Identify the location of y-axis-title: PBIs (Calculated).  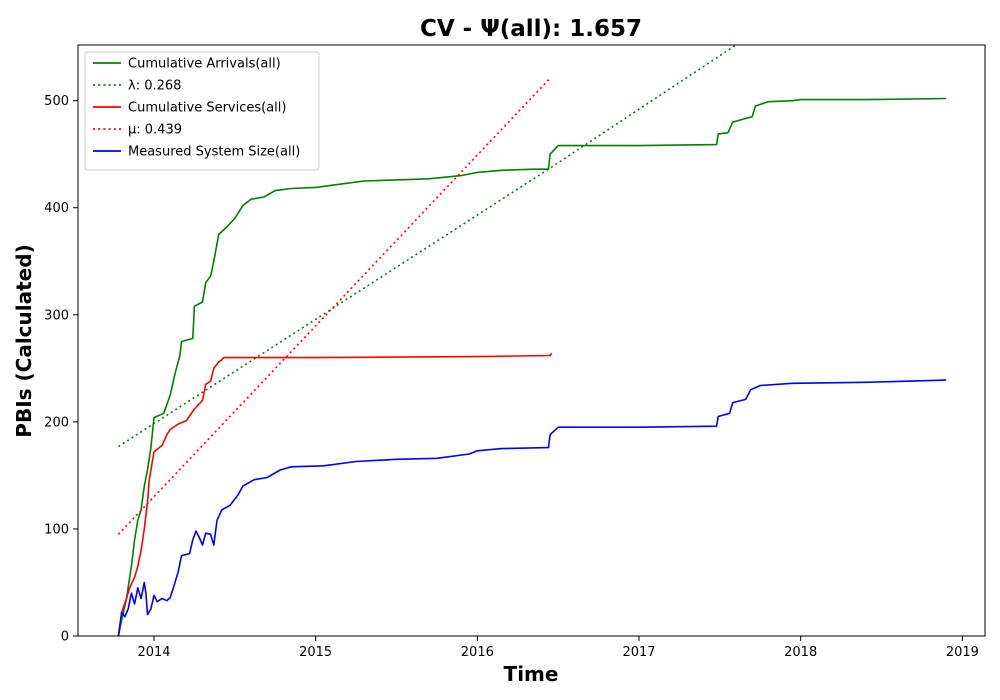
(24, 340).